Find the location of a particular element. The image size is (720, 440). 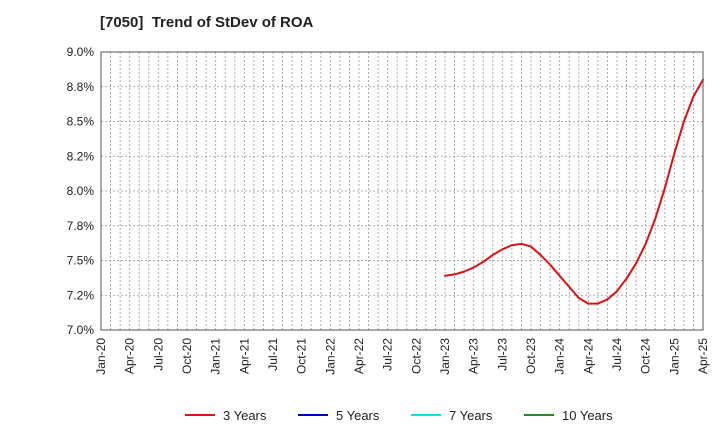

x-tick-label: Apr-21 is located at coordinates (244, 356).